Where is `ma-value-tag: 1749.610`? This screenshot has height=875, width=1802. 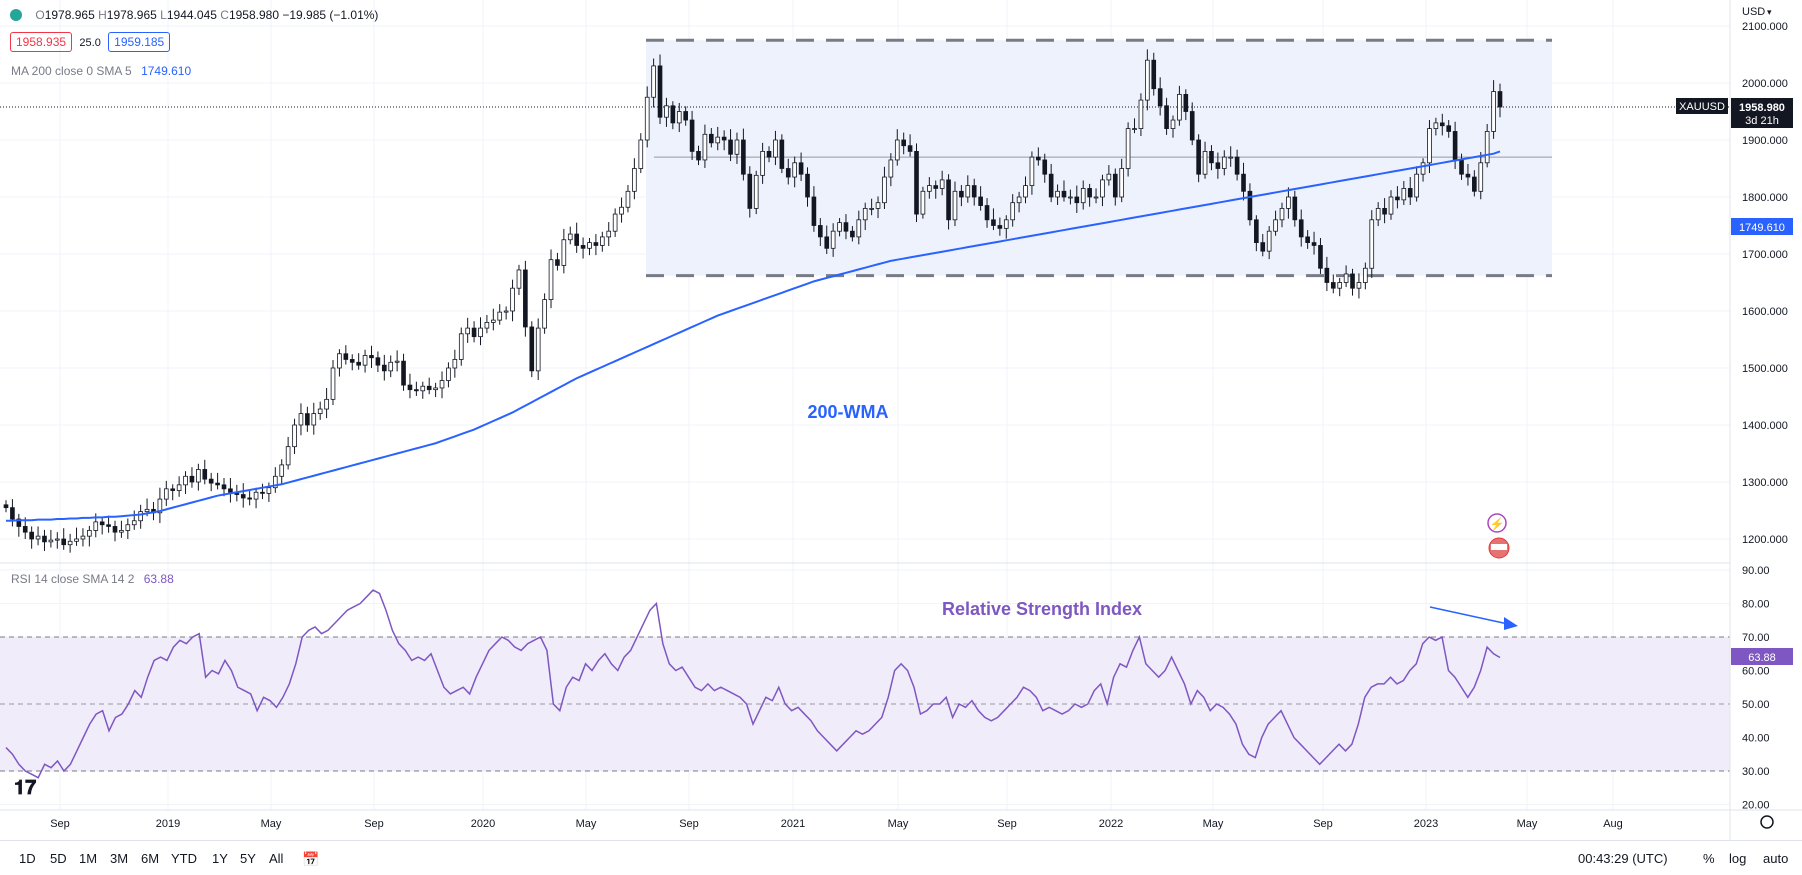
ma-value-tag: 1749.610 is located at coordinates (1762, 228).